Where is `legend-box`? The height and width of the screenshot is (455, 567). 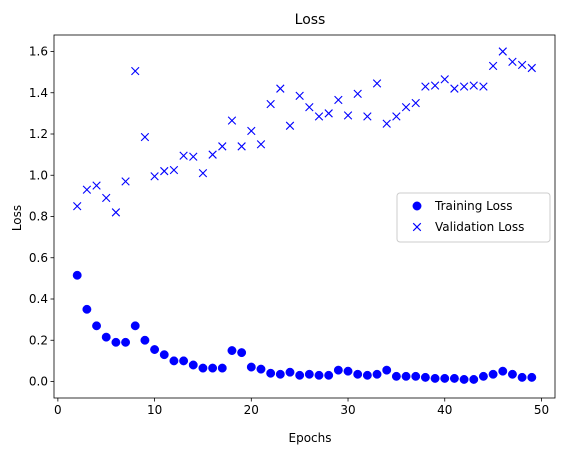 legend-box is located at coordinates (473, 217).